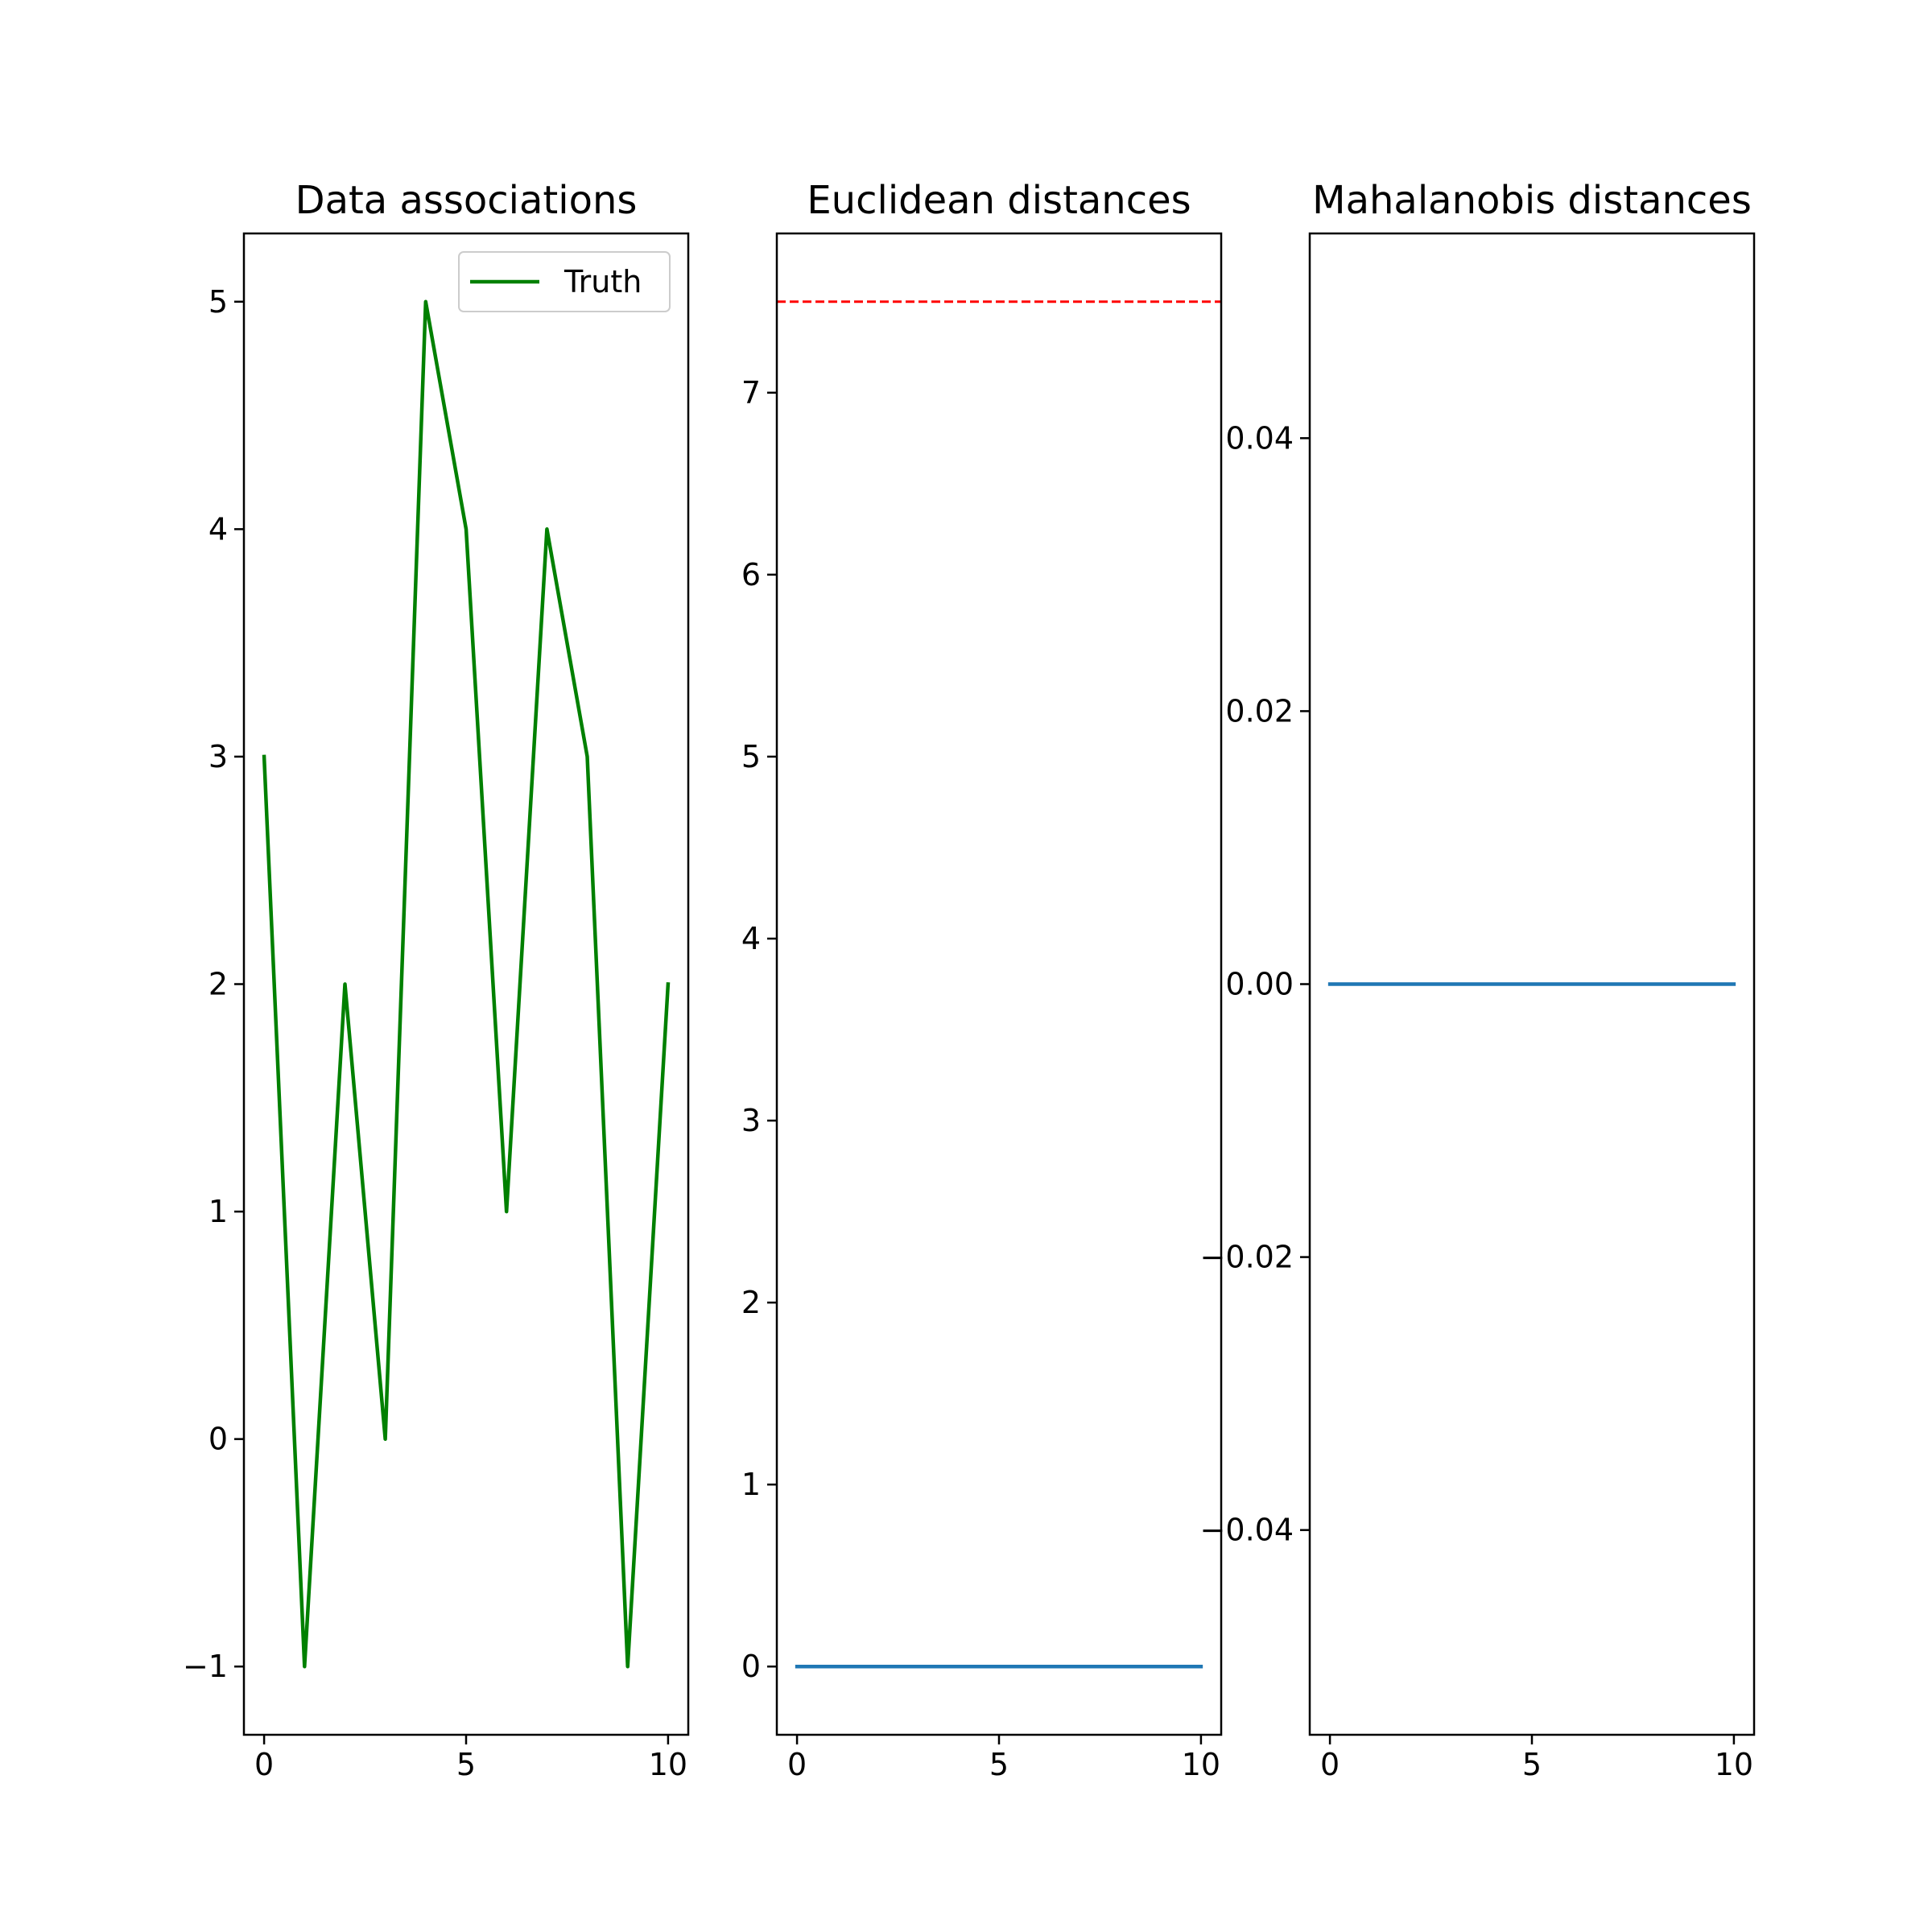  I want to click on y-tick-label: 0.04, so click(1259, 438).